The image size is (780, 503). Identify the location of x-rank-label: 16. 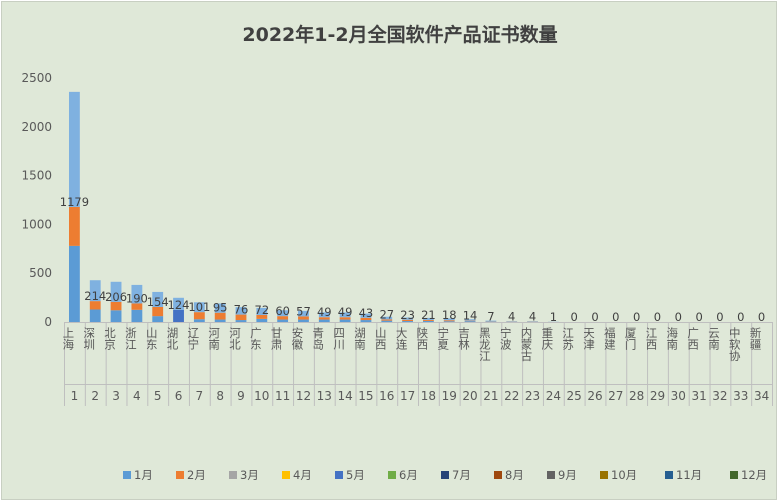
(386, 396).